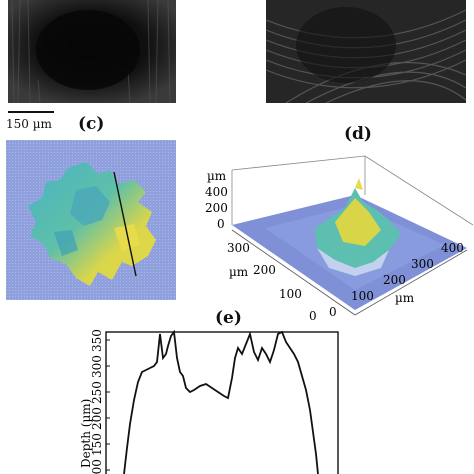 This screenshot has width=474, height=474. What do you see at coordinates (362, 296) in the screenshot?
I see `right-axis-tick: 100` at bounding box center [362, 296].